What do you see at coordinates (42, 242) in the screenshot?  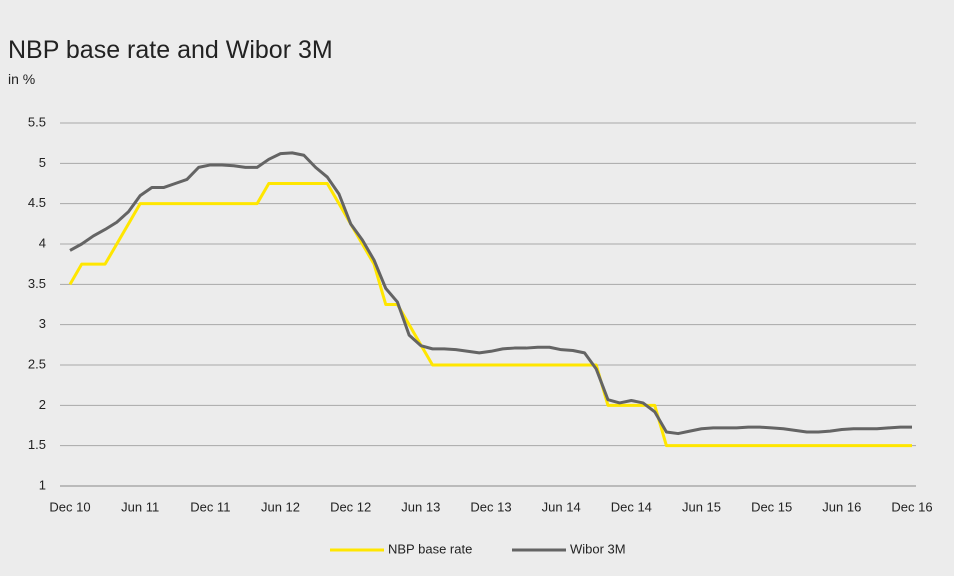 I see `y-tick-label: 4` at bounding box center [42, 242].